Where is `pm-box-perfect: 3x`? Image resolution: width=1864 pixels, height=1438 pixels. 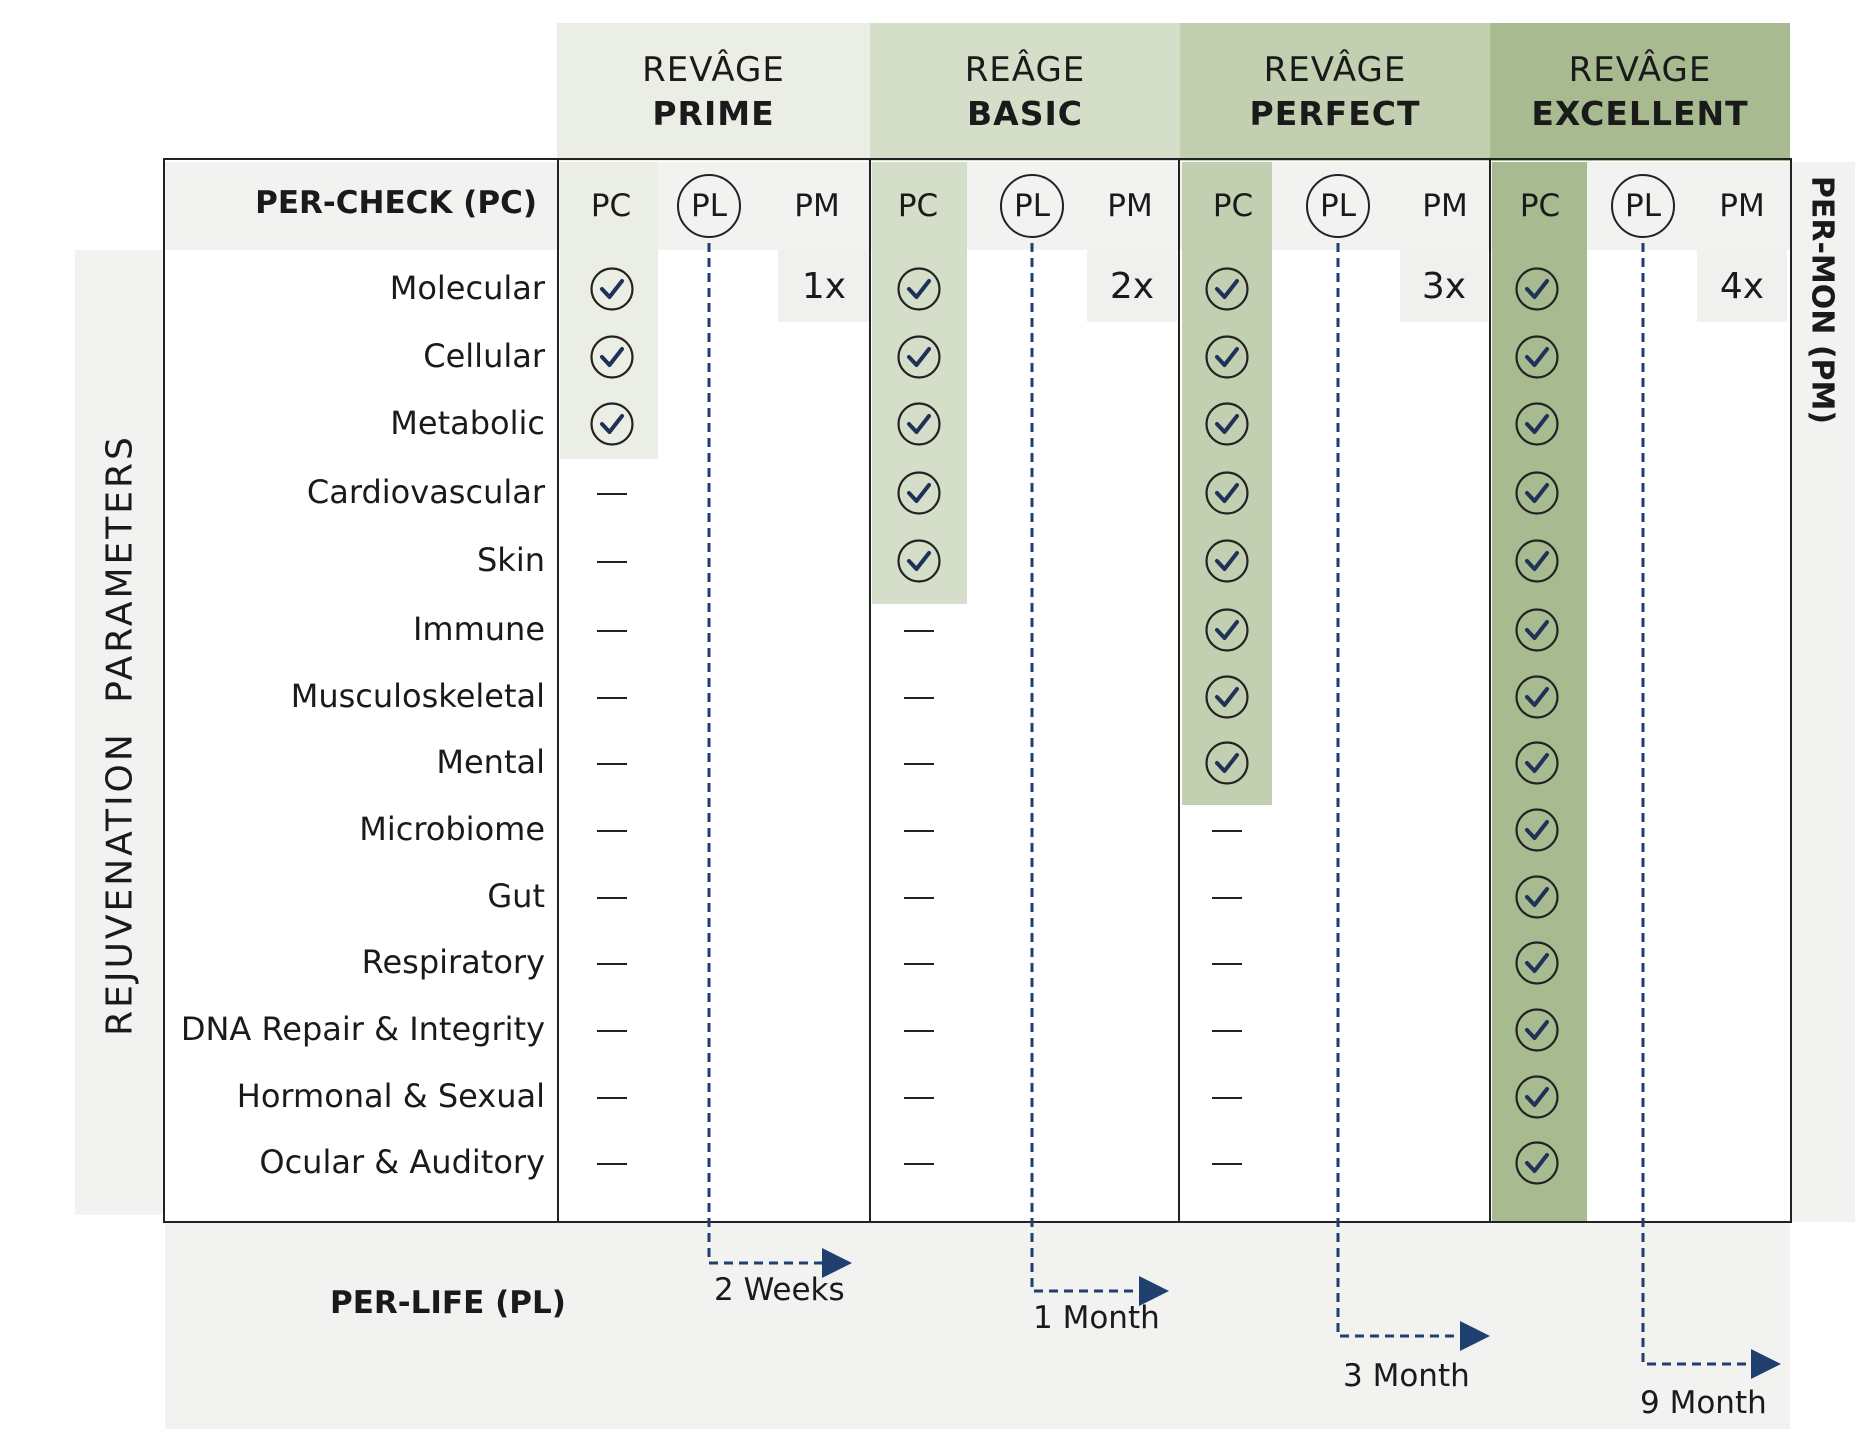
pm-box-perfect: 3x is located at coordinates (1444, 286).